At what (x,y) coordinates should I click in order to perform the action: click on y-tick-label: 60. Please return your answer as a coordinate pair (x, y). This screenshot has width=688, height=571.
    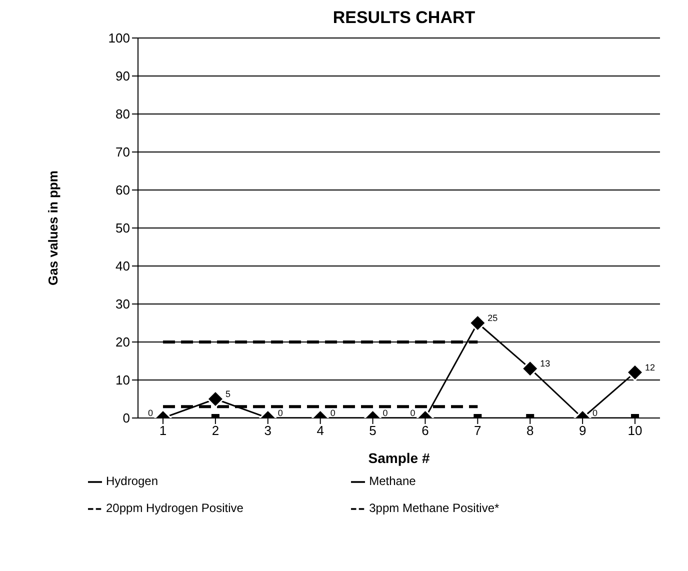
    Looking at the image, I should click on (123, 190).